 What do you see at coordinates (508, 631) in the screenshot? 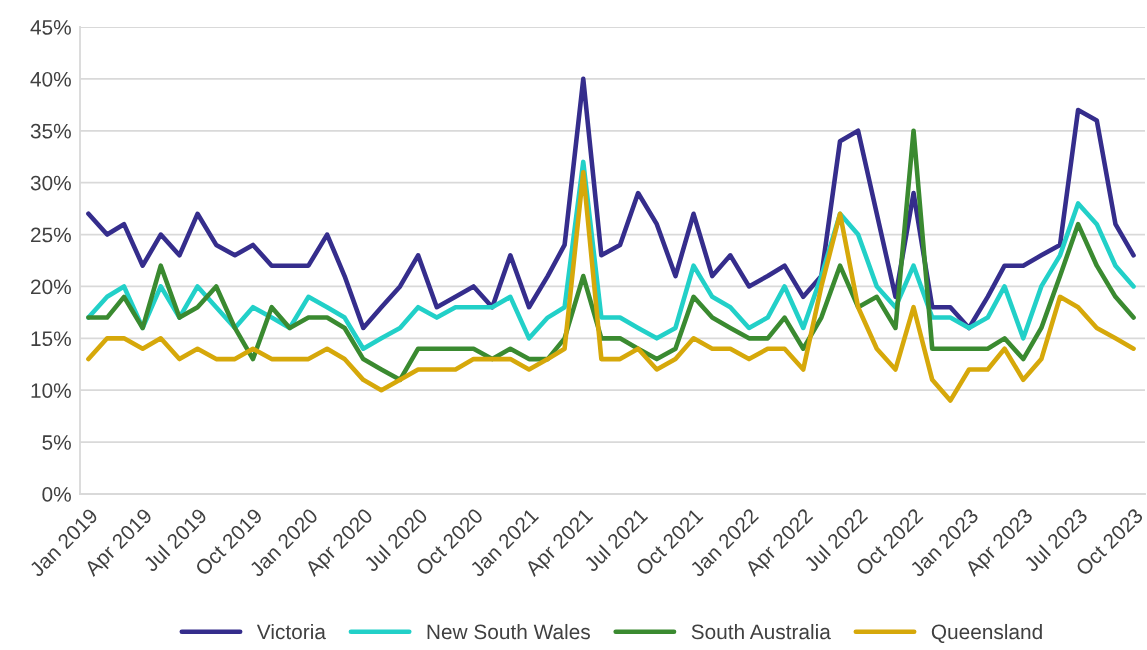
I see `legend-label: New South Wales` at bounding box center [508, 631].